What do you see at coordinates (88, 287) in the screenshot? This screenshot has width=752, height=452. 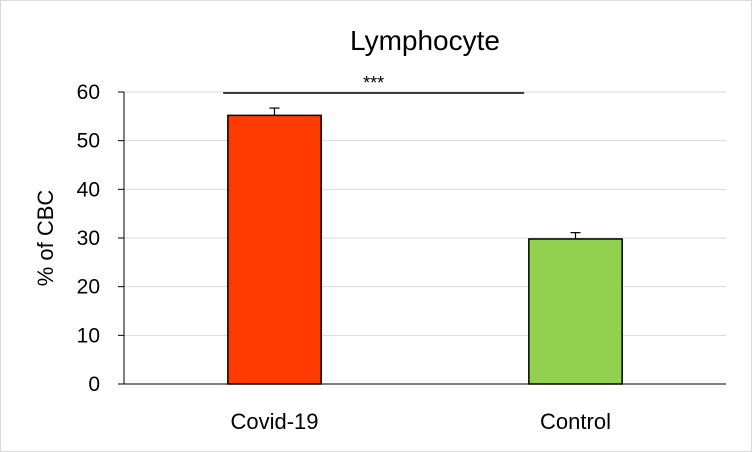 I see `y-tick-label: 20` at bounding box center [88, 287].